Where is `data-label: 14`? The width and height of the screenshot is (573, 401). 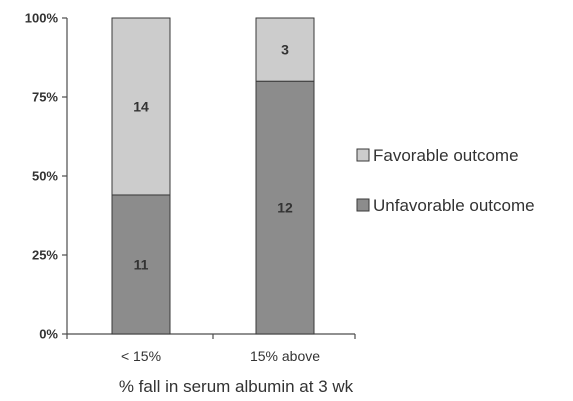
data-label: 14 is located at coordinates (141, 106).